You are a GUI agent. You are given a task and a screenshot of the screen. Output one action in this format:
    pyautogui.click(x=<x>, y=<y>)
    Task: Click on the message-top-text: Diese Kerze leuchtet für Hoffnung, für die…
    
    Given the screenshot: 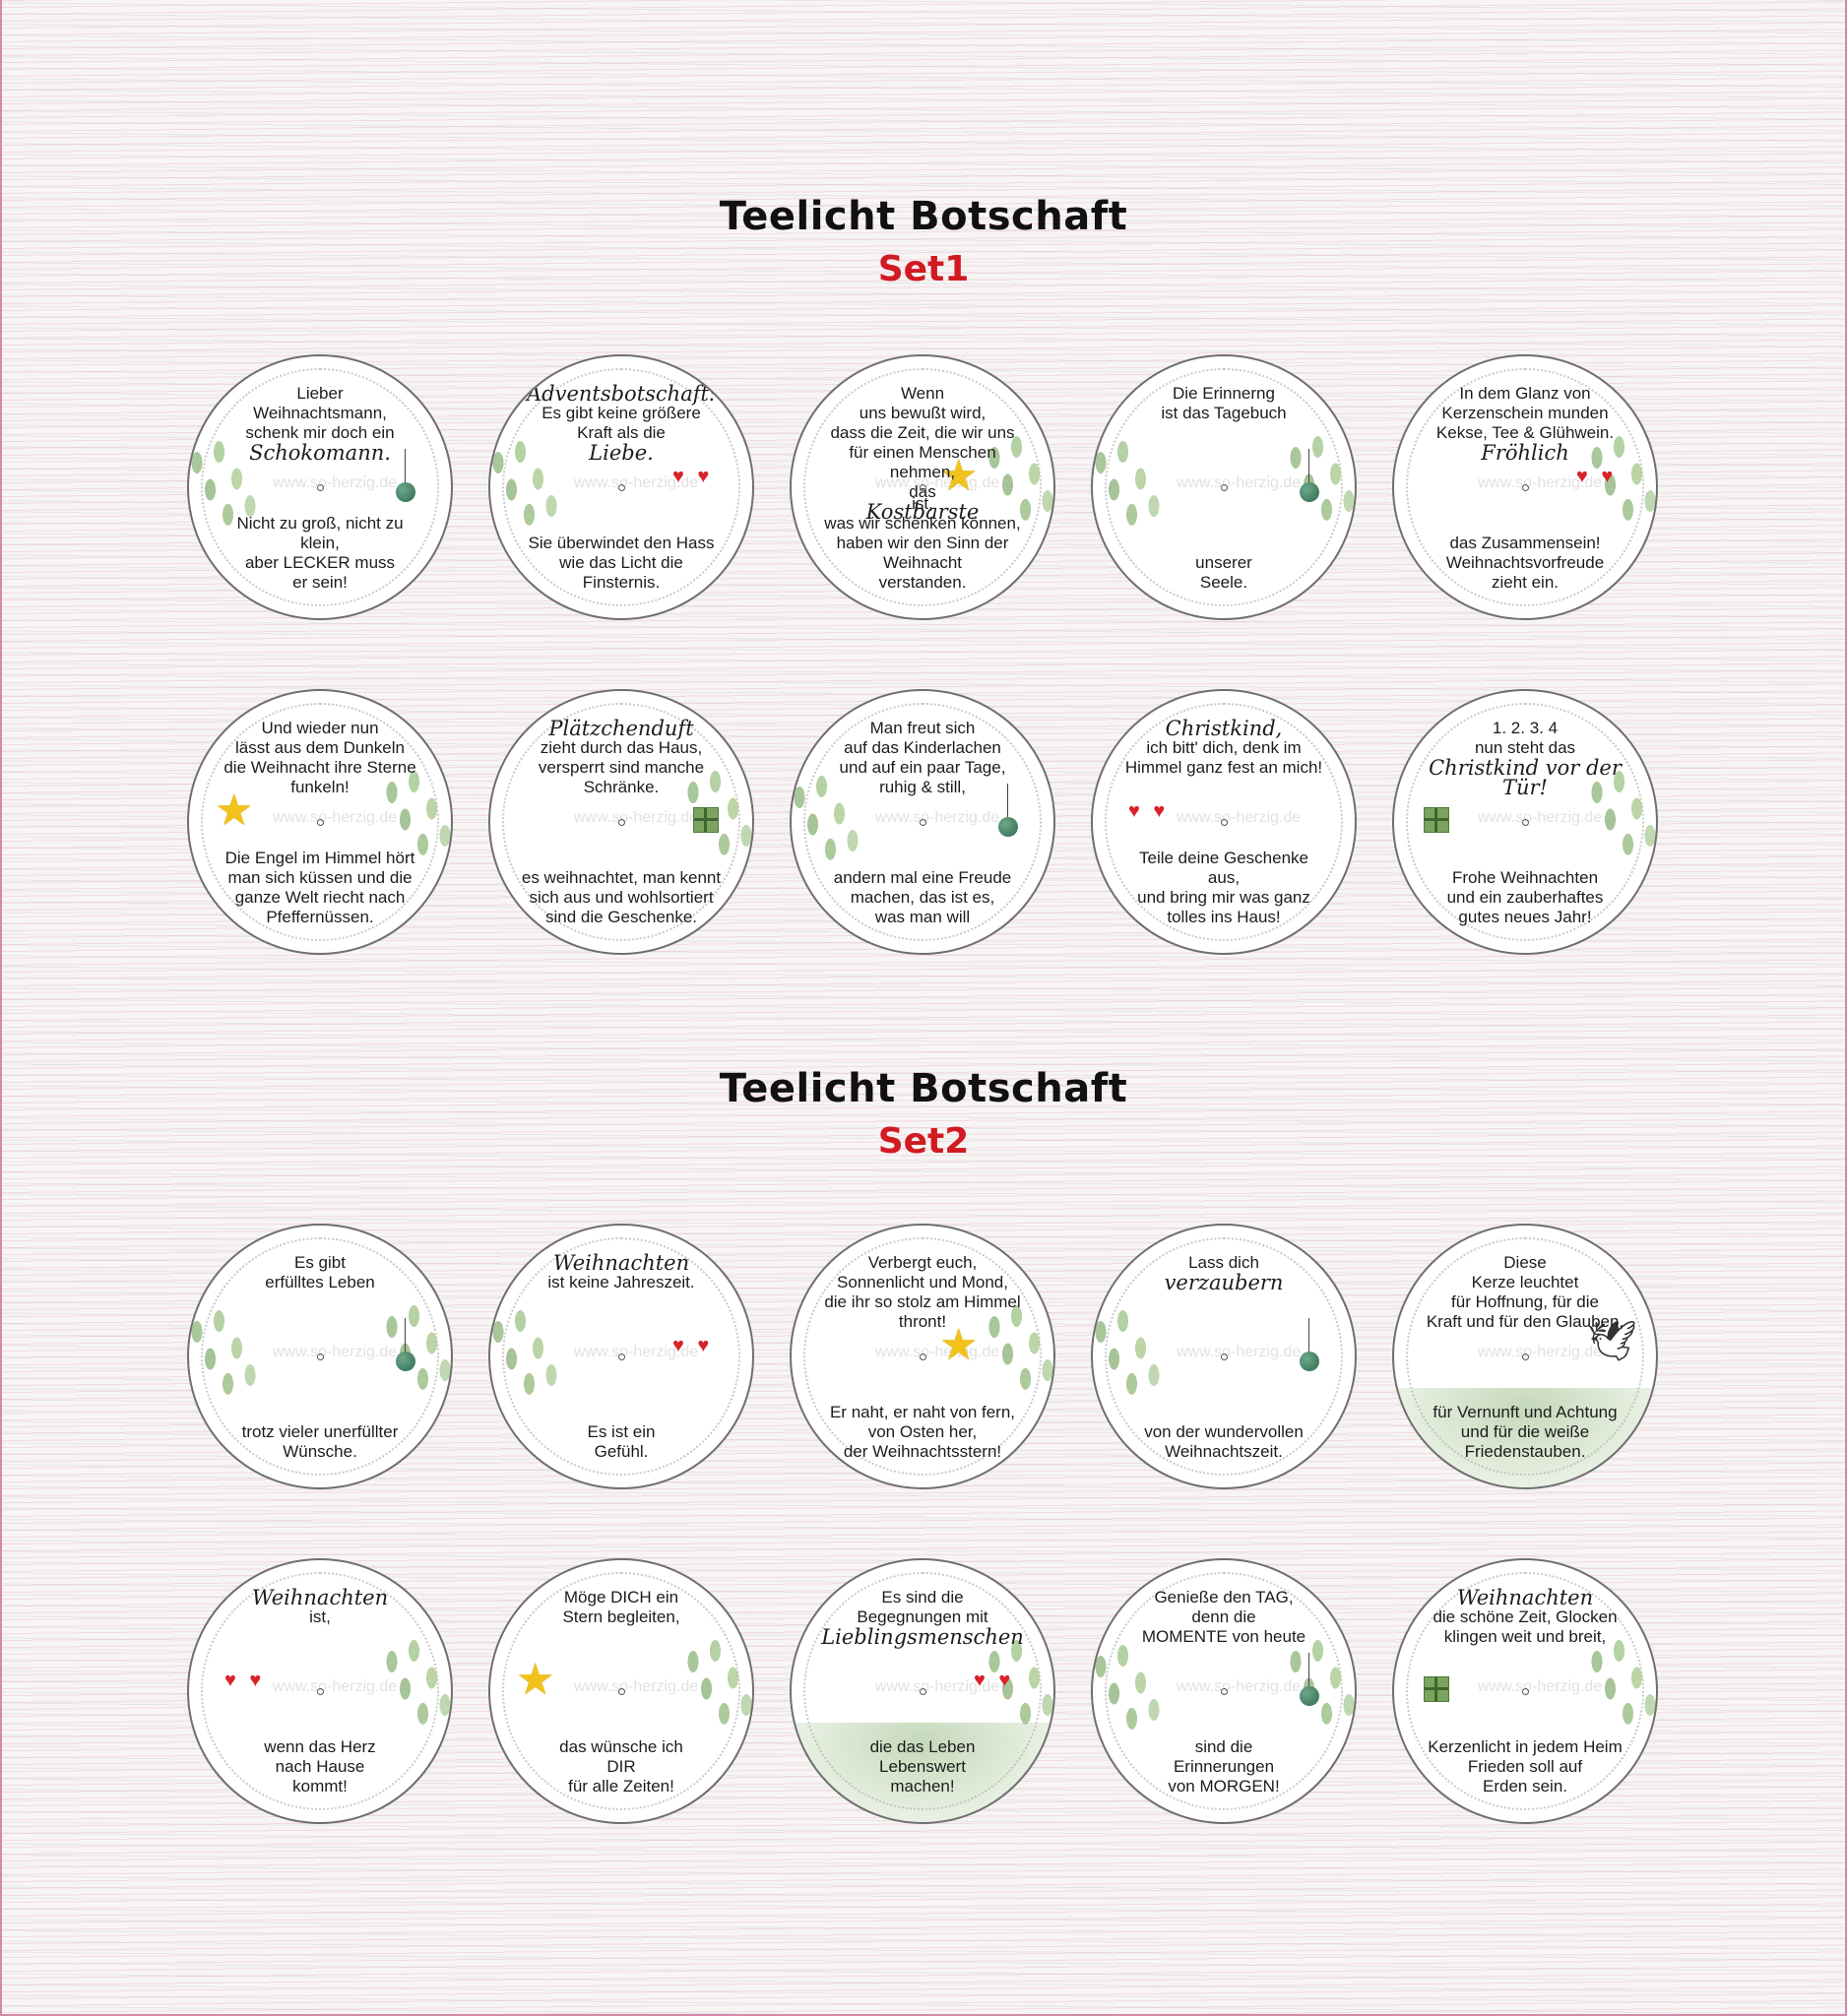 What is the action you would take?
    pyautogui.click(x=1525, y=1292)
    